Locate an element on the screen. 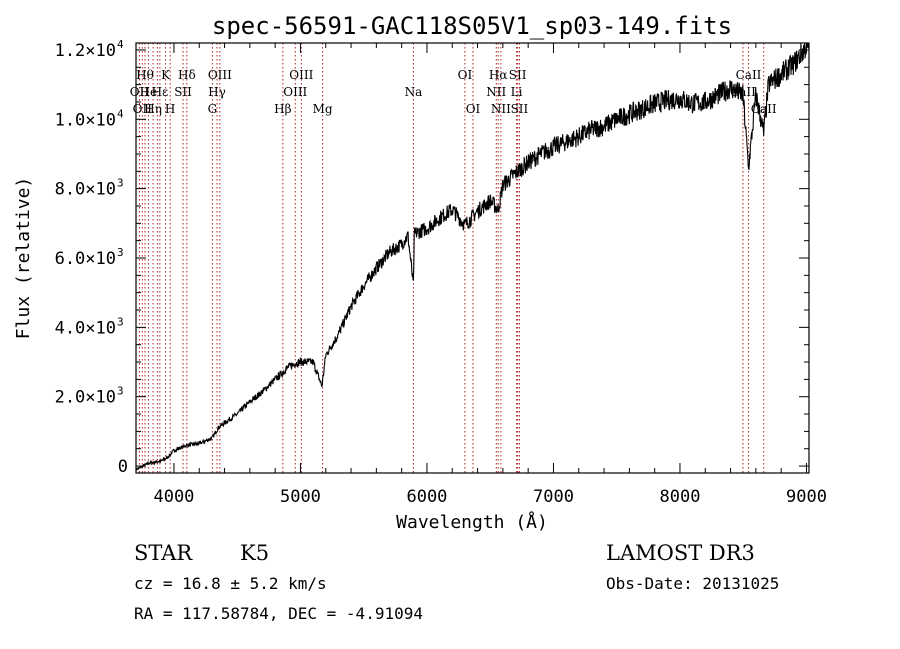  x-tick-label: 9000 is located at coordinates (806, 497).